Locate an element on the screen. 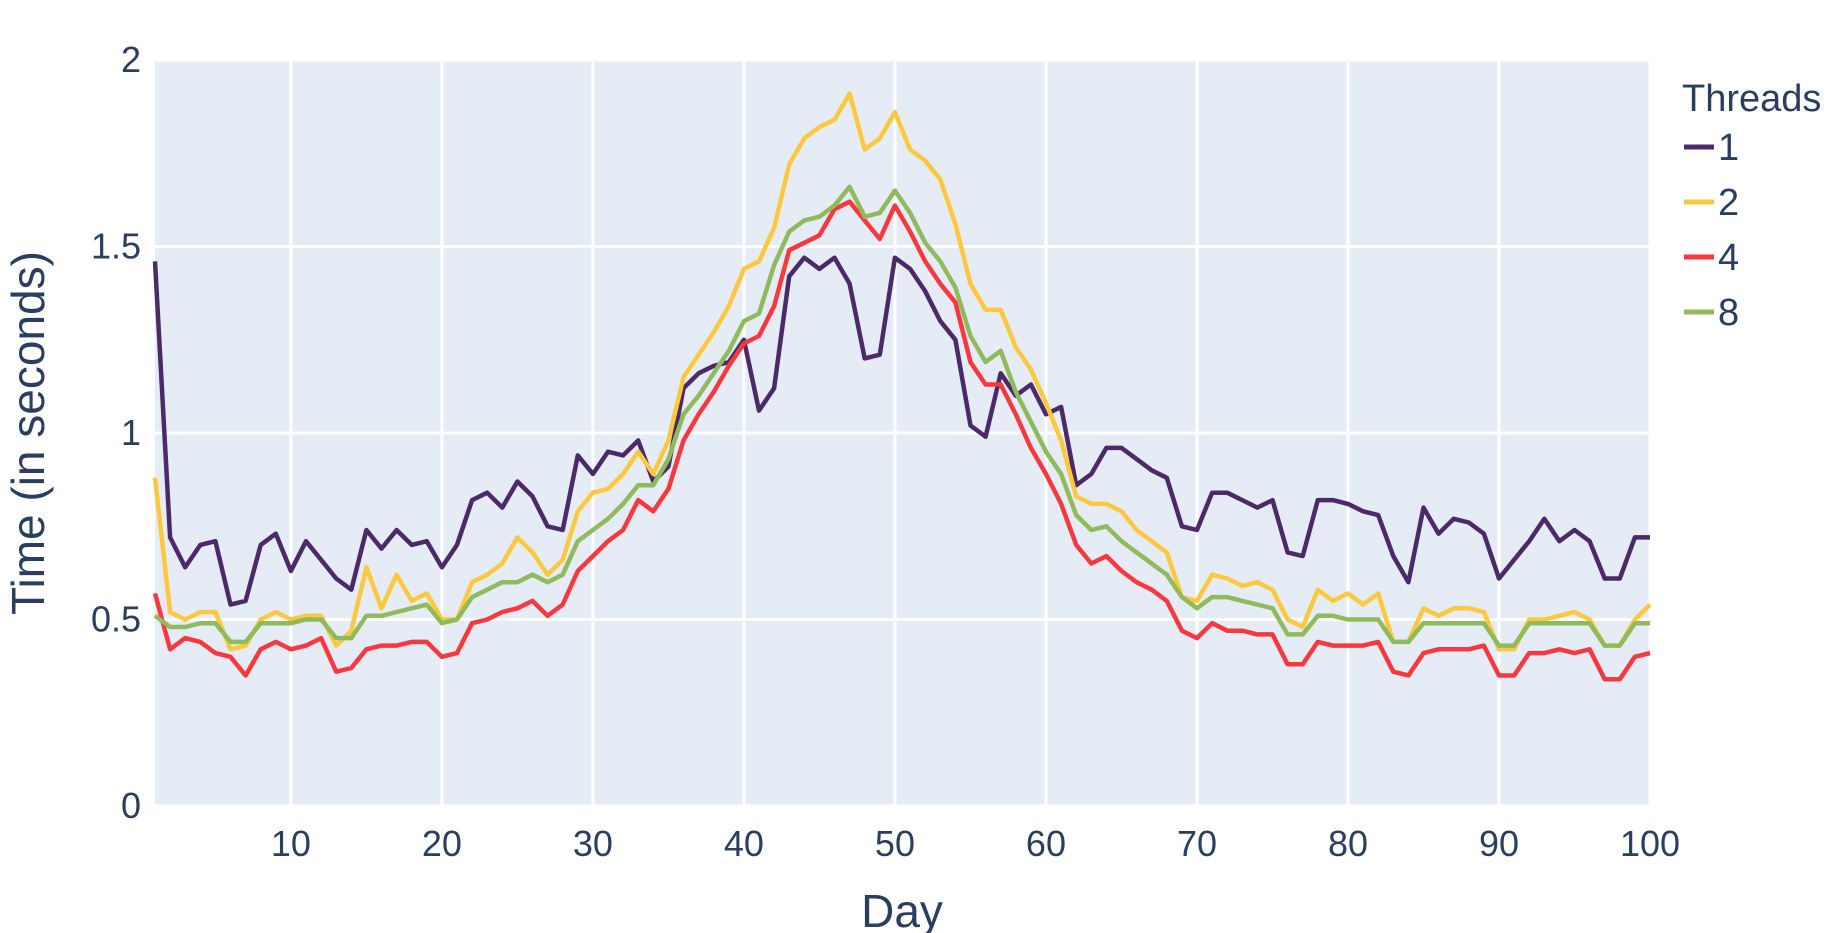 This screenshot has height=933, width=1832. x-tick-label: 100 is located at coordinates (1650, 843).